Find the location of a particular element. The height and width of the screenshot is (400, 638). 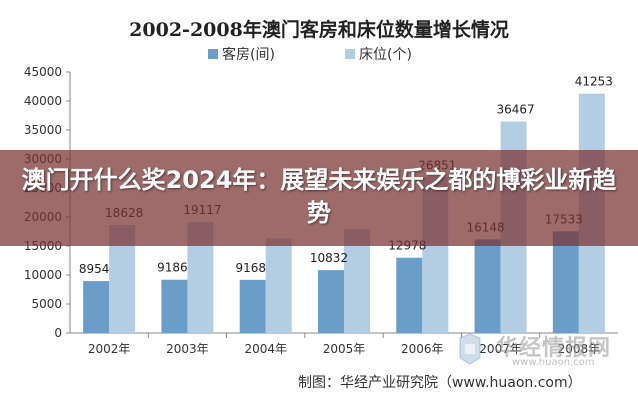

chart-title: 2002-2008年澳门客房和床位数量增长情况 is located at coordinates (319, 29).